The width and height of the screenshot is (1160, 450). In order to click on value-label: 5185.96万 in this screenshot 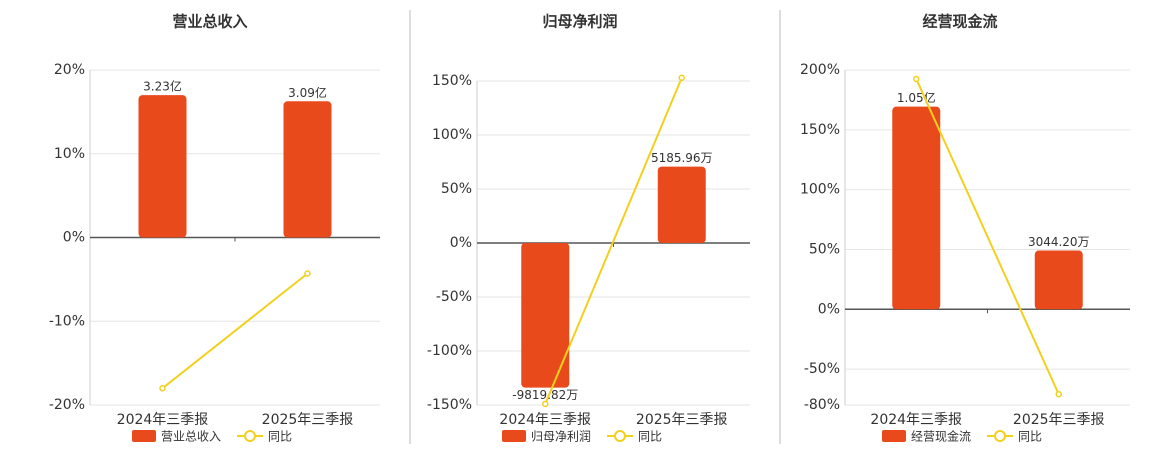, I will do `click(682, 158)`.